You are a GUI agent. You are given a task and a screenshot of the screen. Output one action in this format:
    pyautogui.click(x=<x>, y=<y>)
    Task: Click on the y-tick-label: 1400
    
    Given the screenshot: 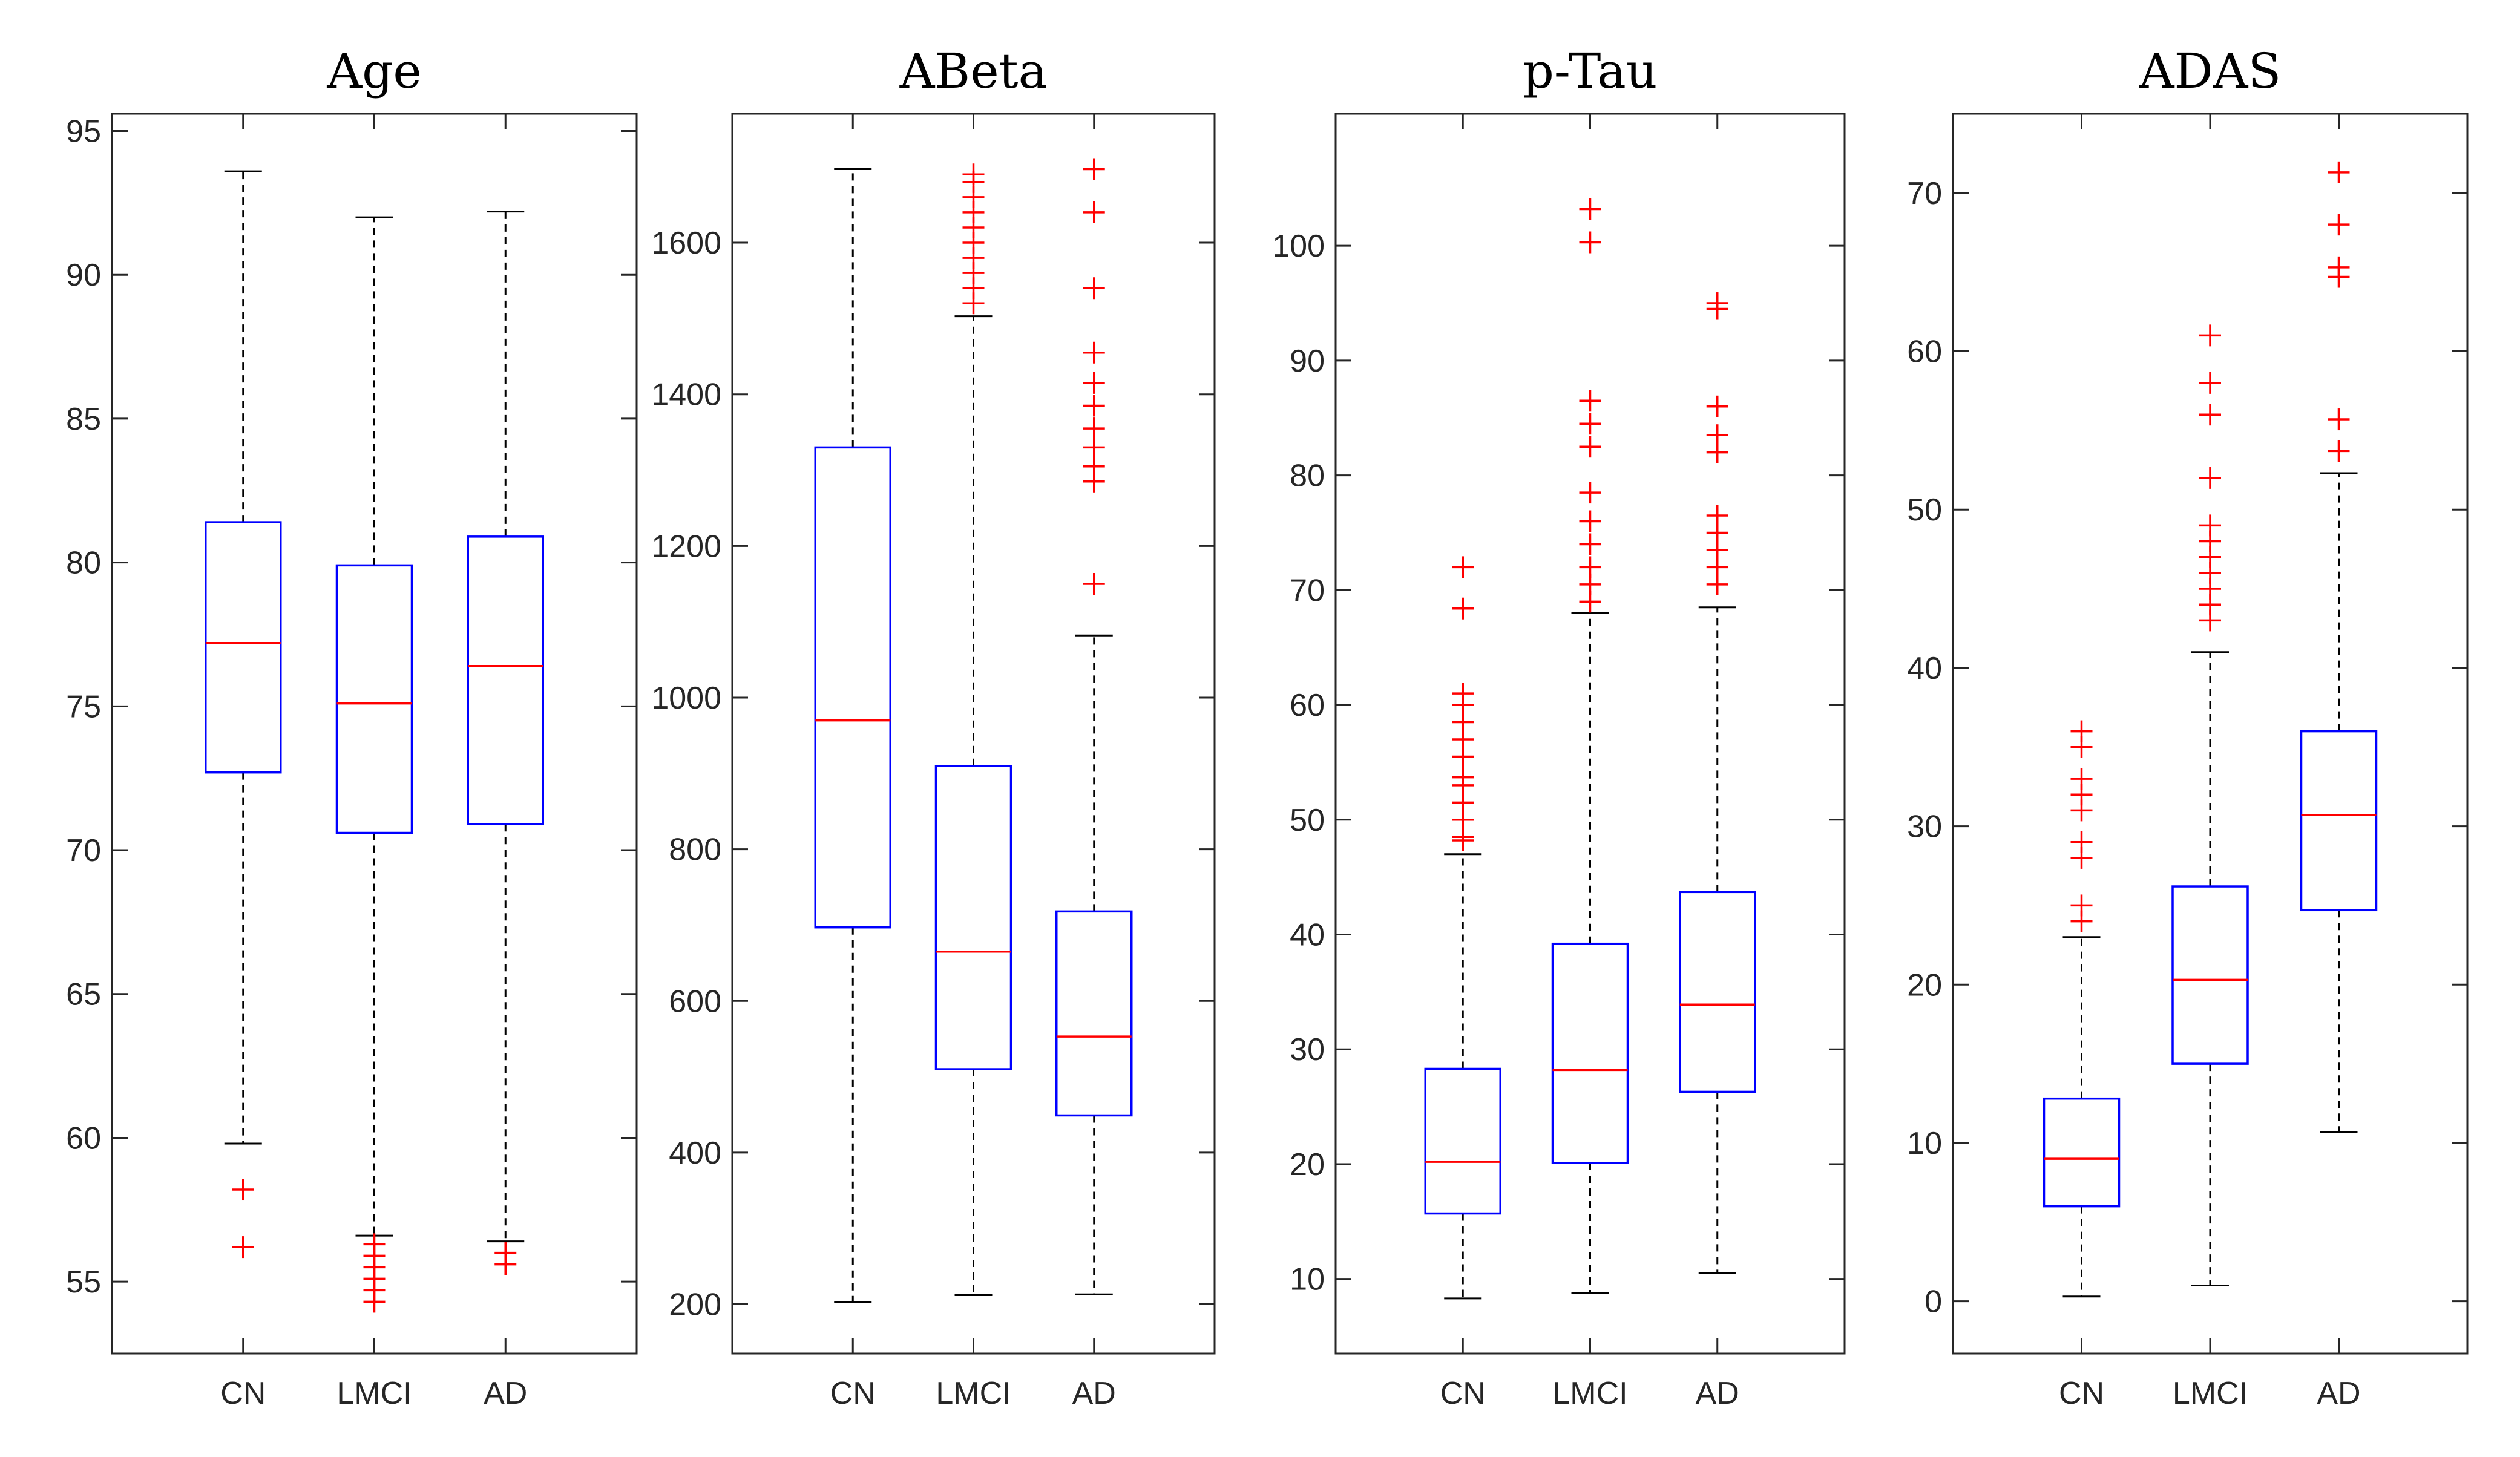 What is the action you would take?
    pyautogui.click(x=686, y=395)
    